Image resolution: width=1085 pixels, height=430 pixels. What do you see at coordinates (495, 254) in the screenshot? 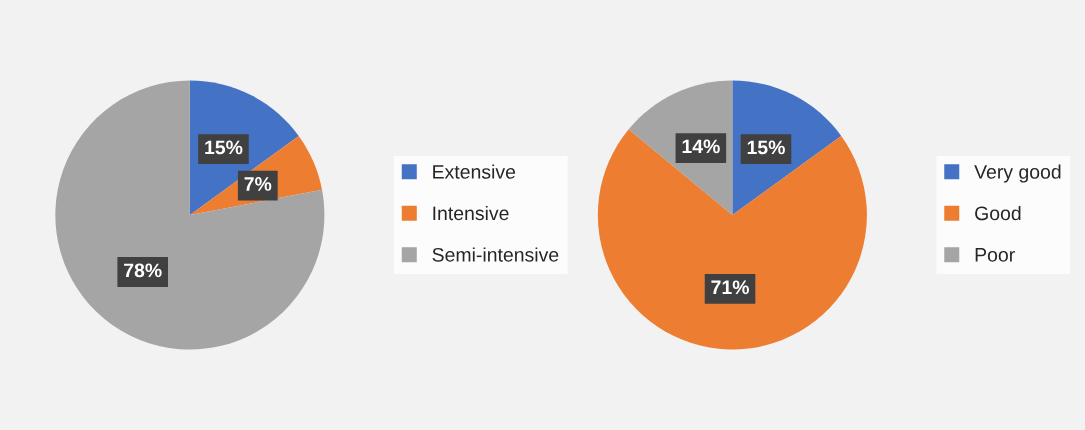
I see `legend-label: Semi-intensive` at bounding box center [495, 254].